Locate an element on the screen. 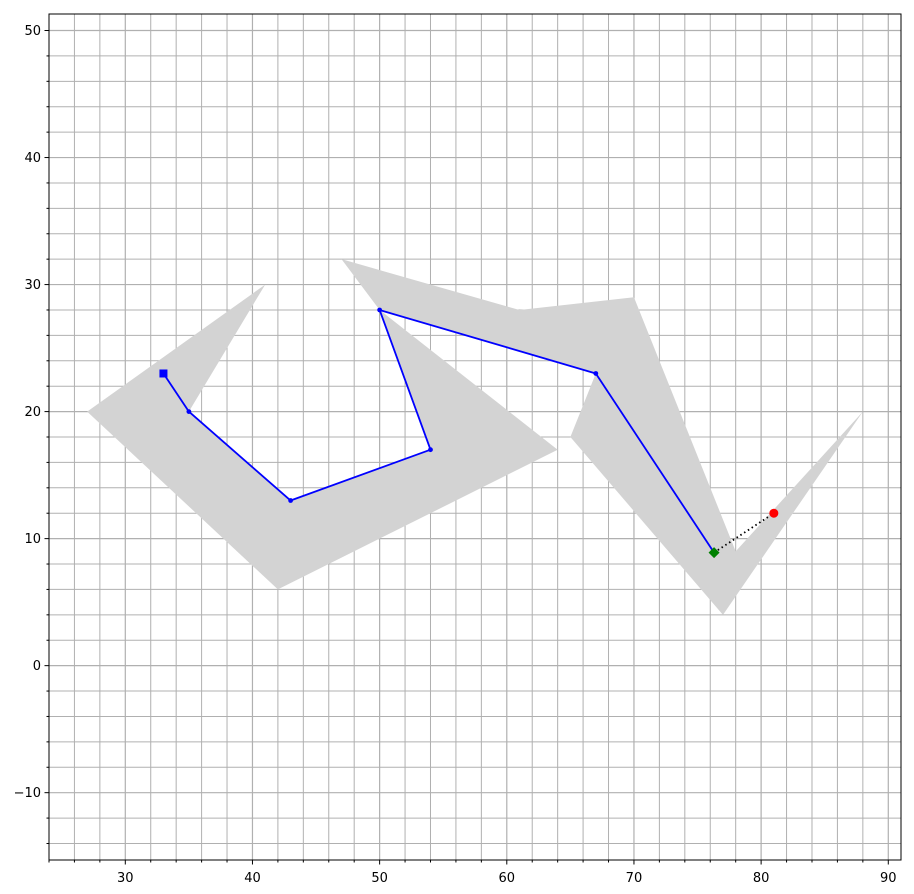  x-tick-label: 50 is located at coordinates (379, 878).